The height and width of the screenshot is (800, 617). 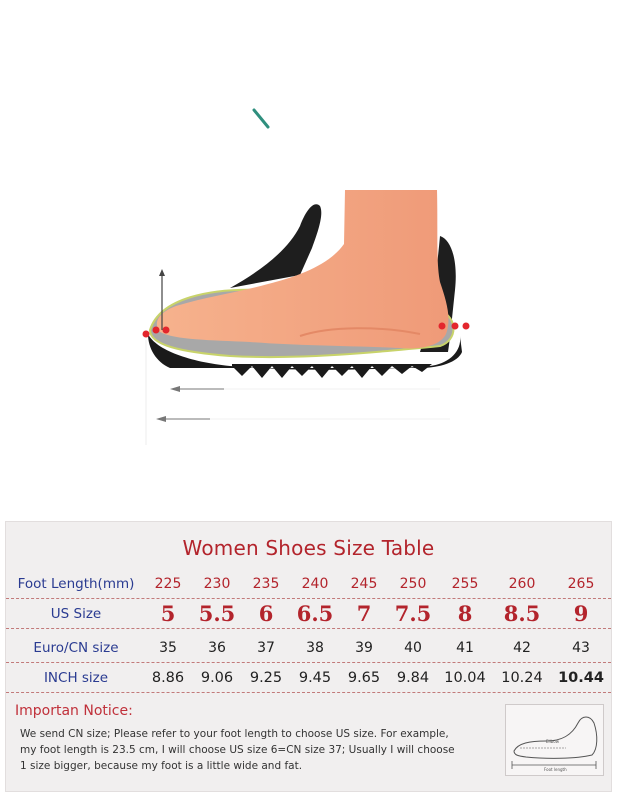 What do you see at coordinates (168, 584) in the screenshot?
I see `size-cell: 225` at bounding box center [168, 584].